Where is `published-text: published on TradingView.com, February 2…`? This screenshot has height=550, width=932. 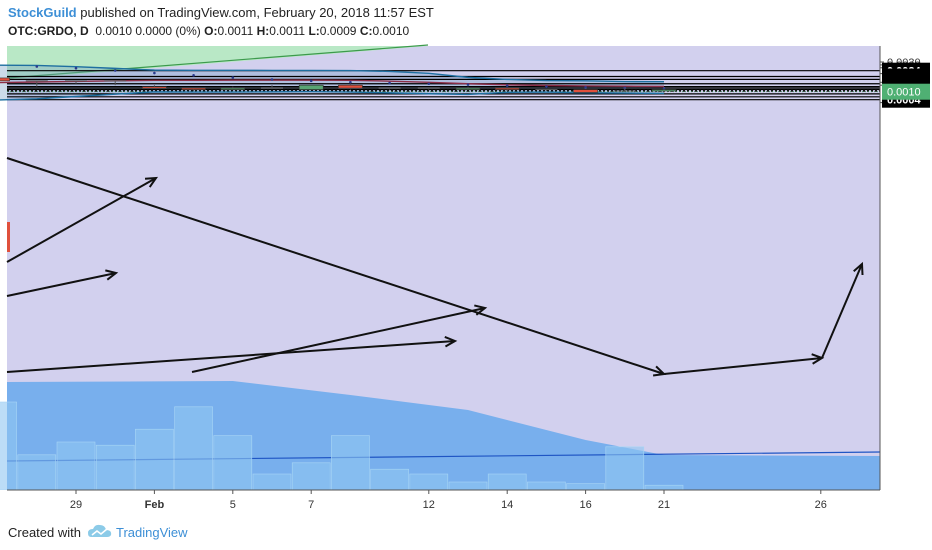
published-text: published on TradingView.com, February 2… is located at coordinates (257, 12).